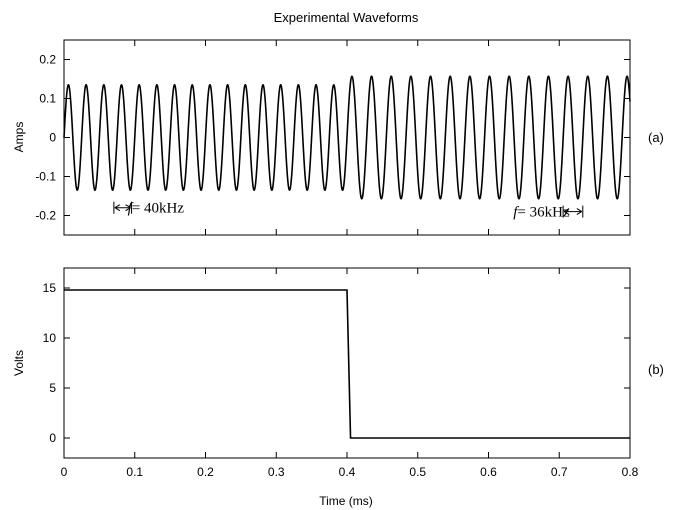  Describe the element at coordinates (156, 209) in the screenshot. I see `annotation-40khz: f= 40kHz` at that location.